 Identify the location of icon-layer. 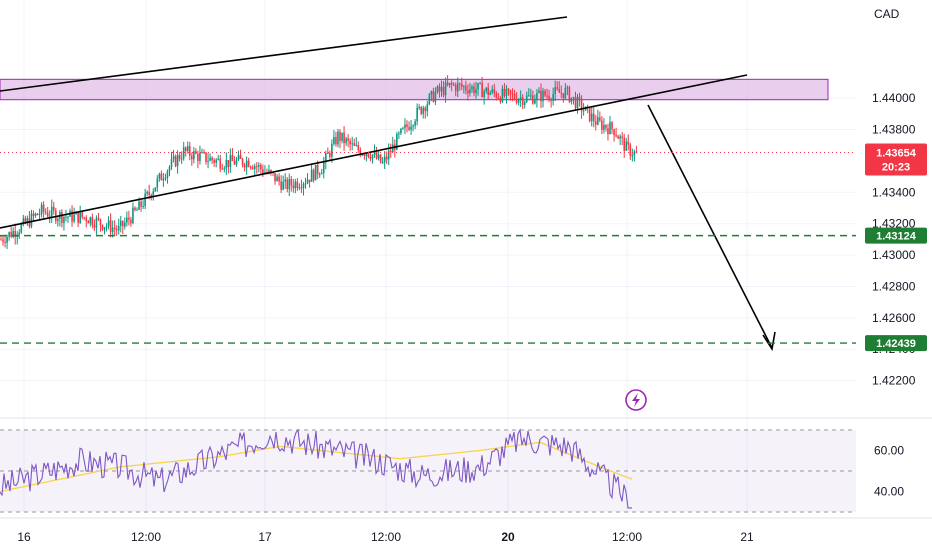
(636, 400).